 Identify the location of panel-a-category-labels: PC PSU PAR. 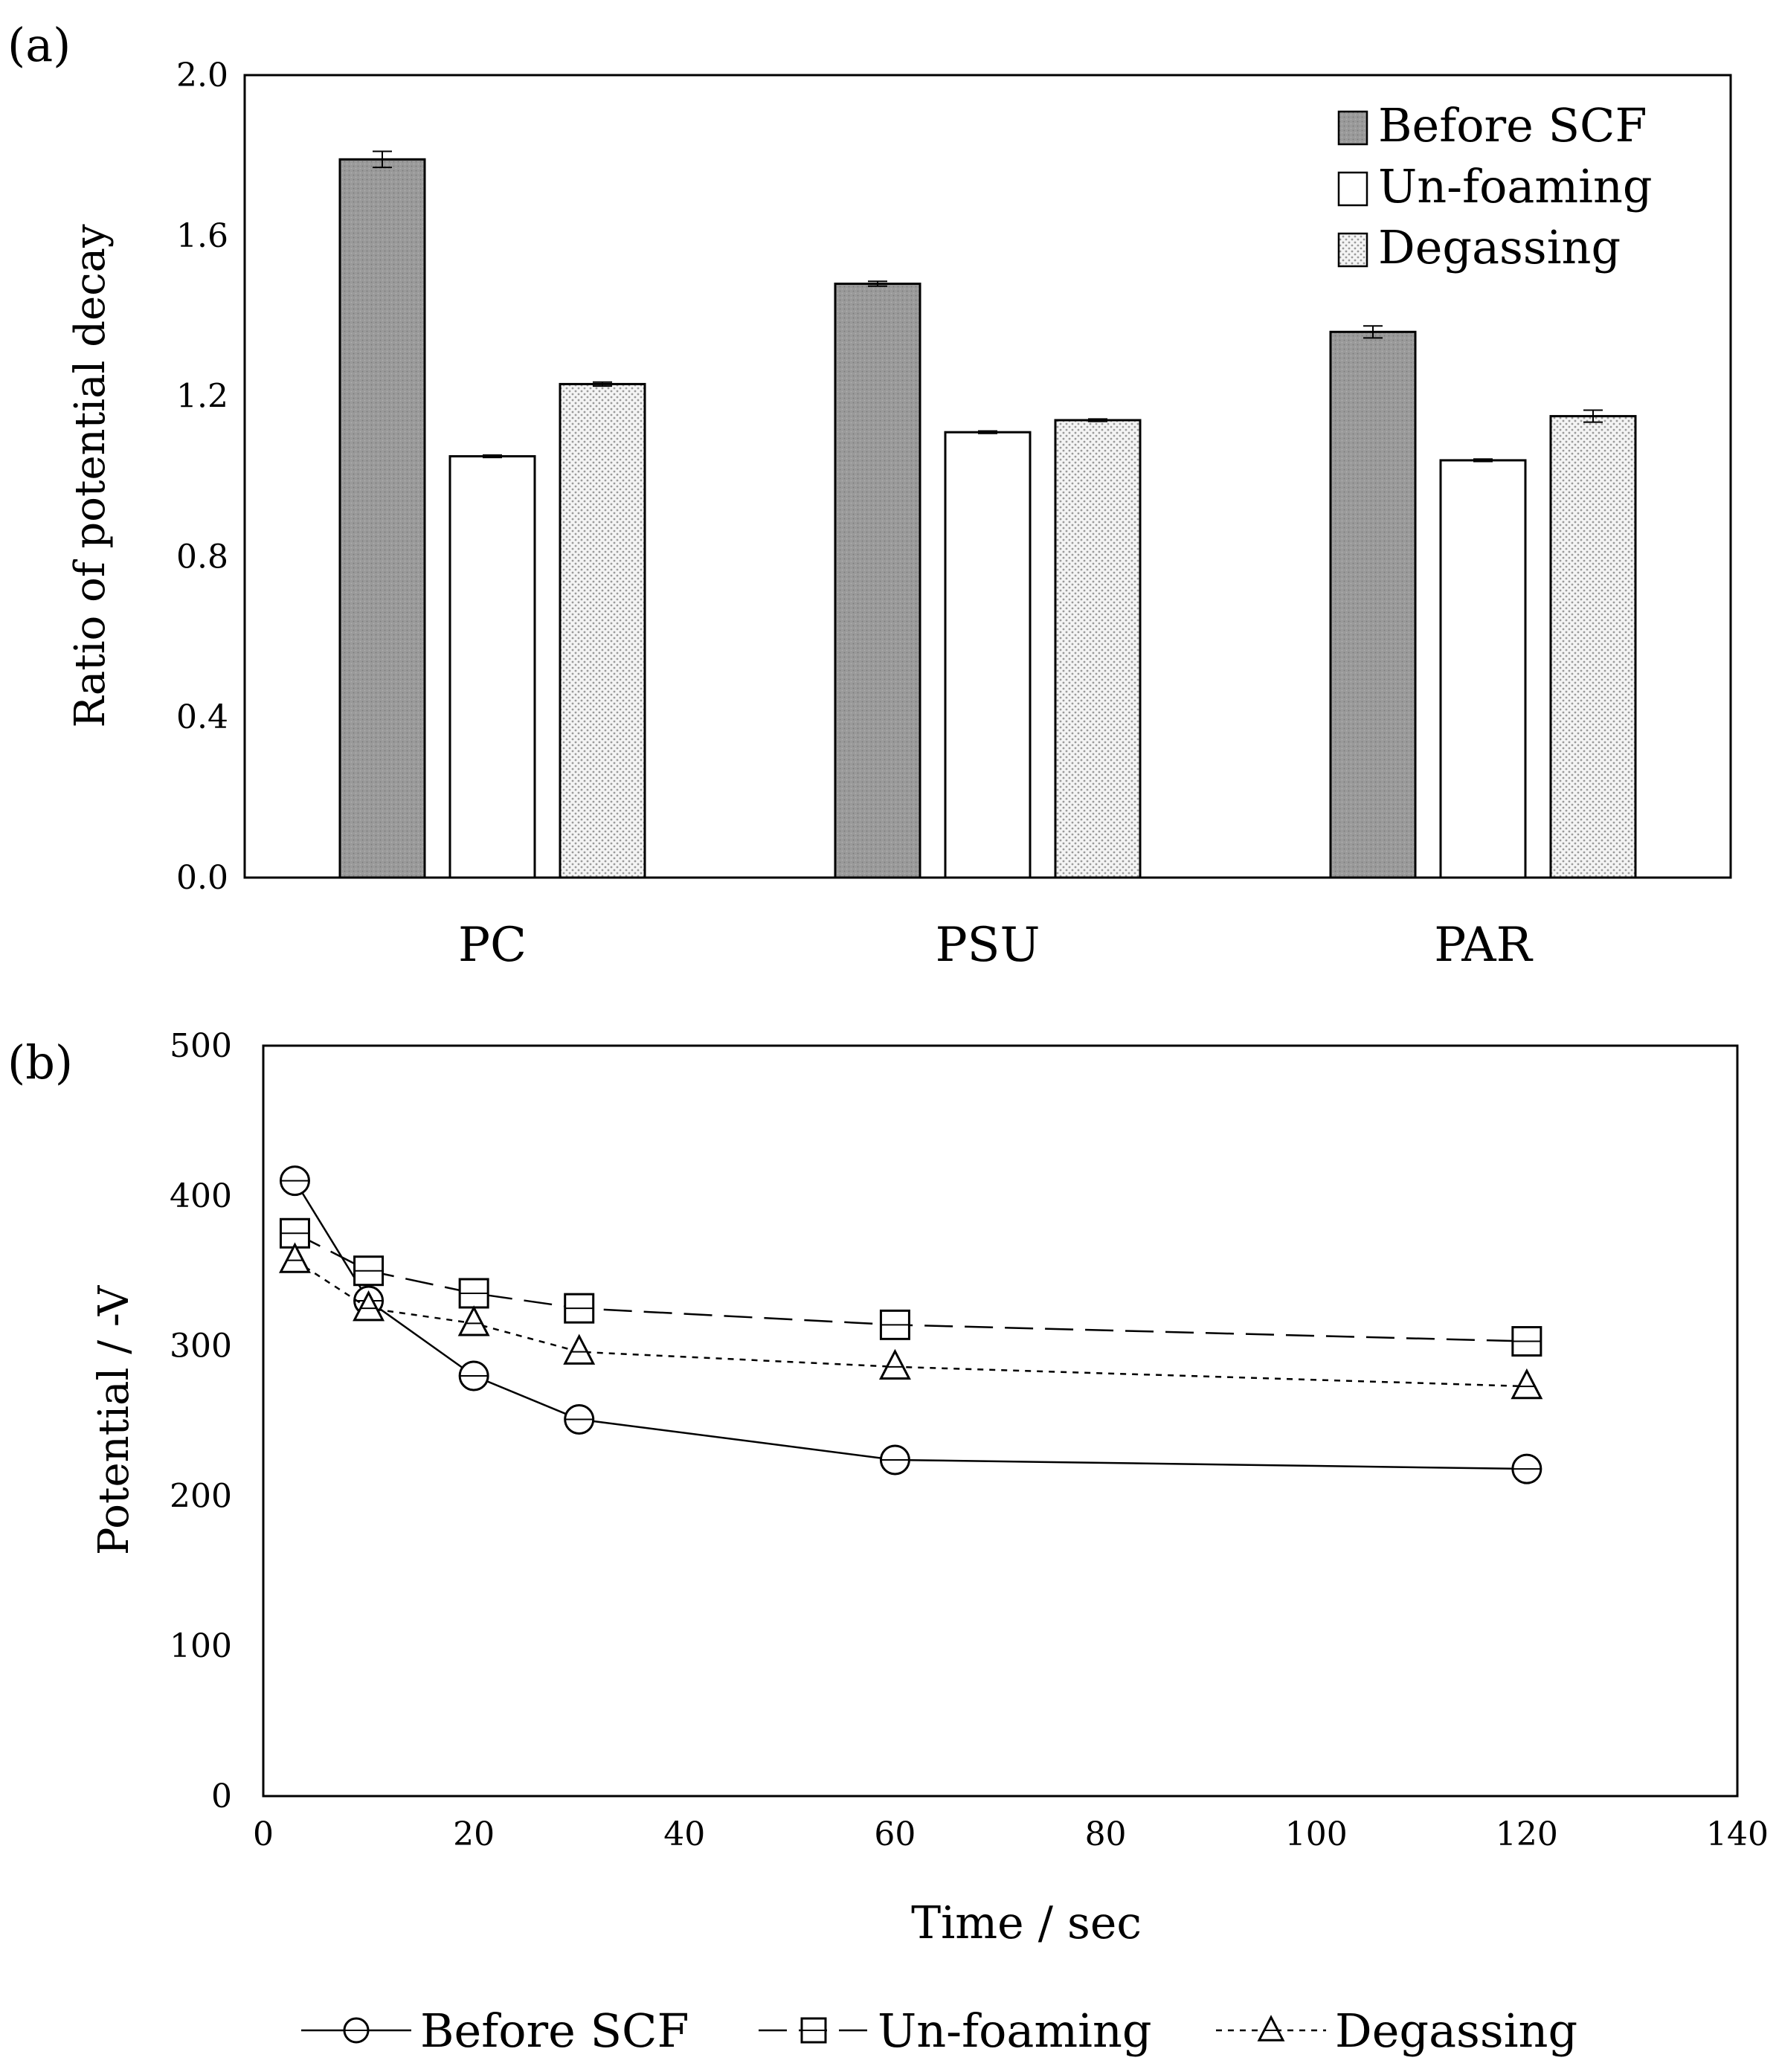
(996, 945).